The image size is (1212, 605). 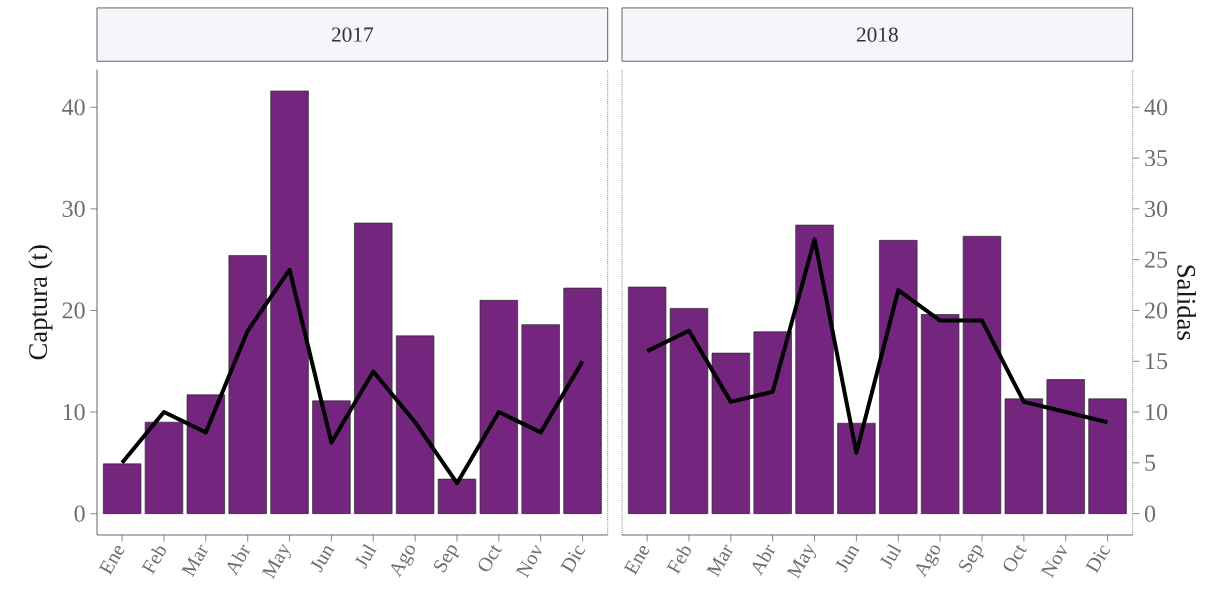 What do you see at coordinates (74, 412) in the screenshot?
I see `y-tick-label: 10` at bounding box center [74, 412].